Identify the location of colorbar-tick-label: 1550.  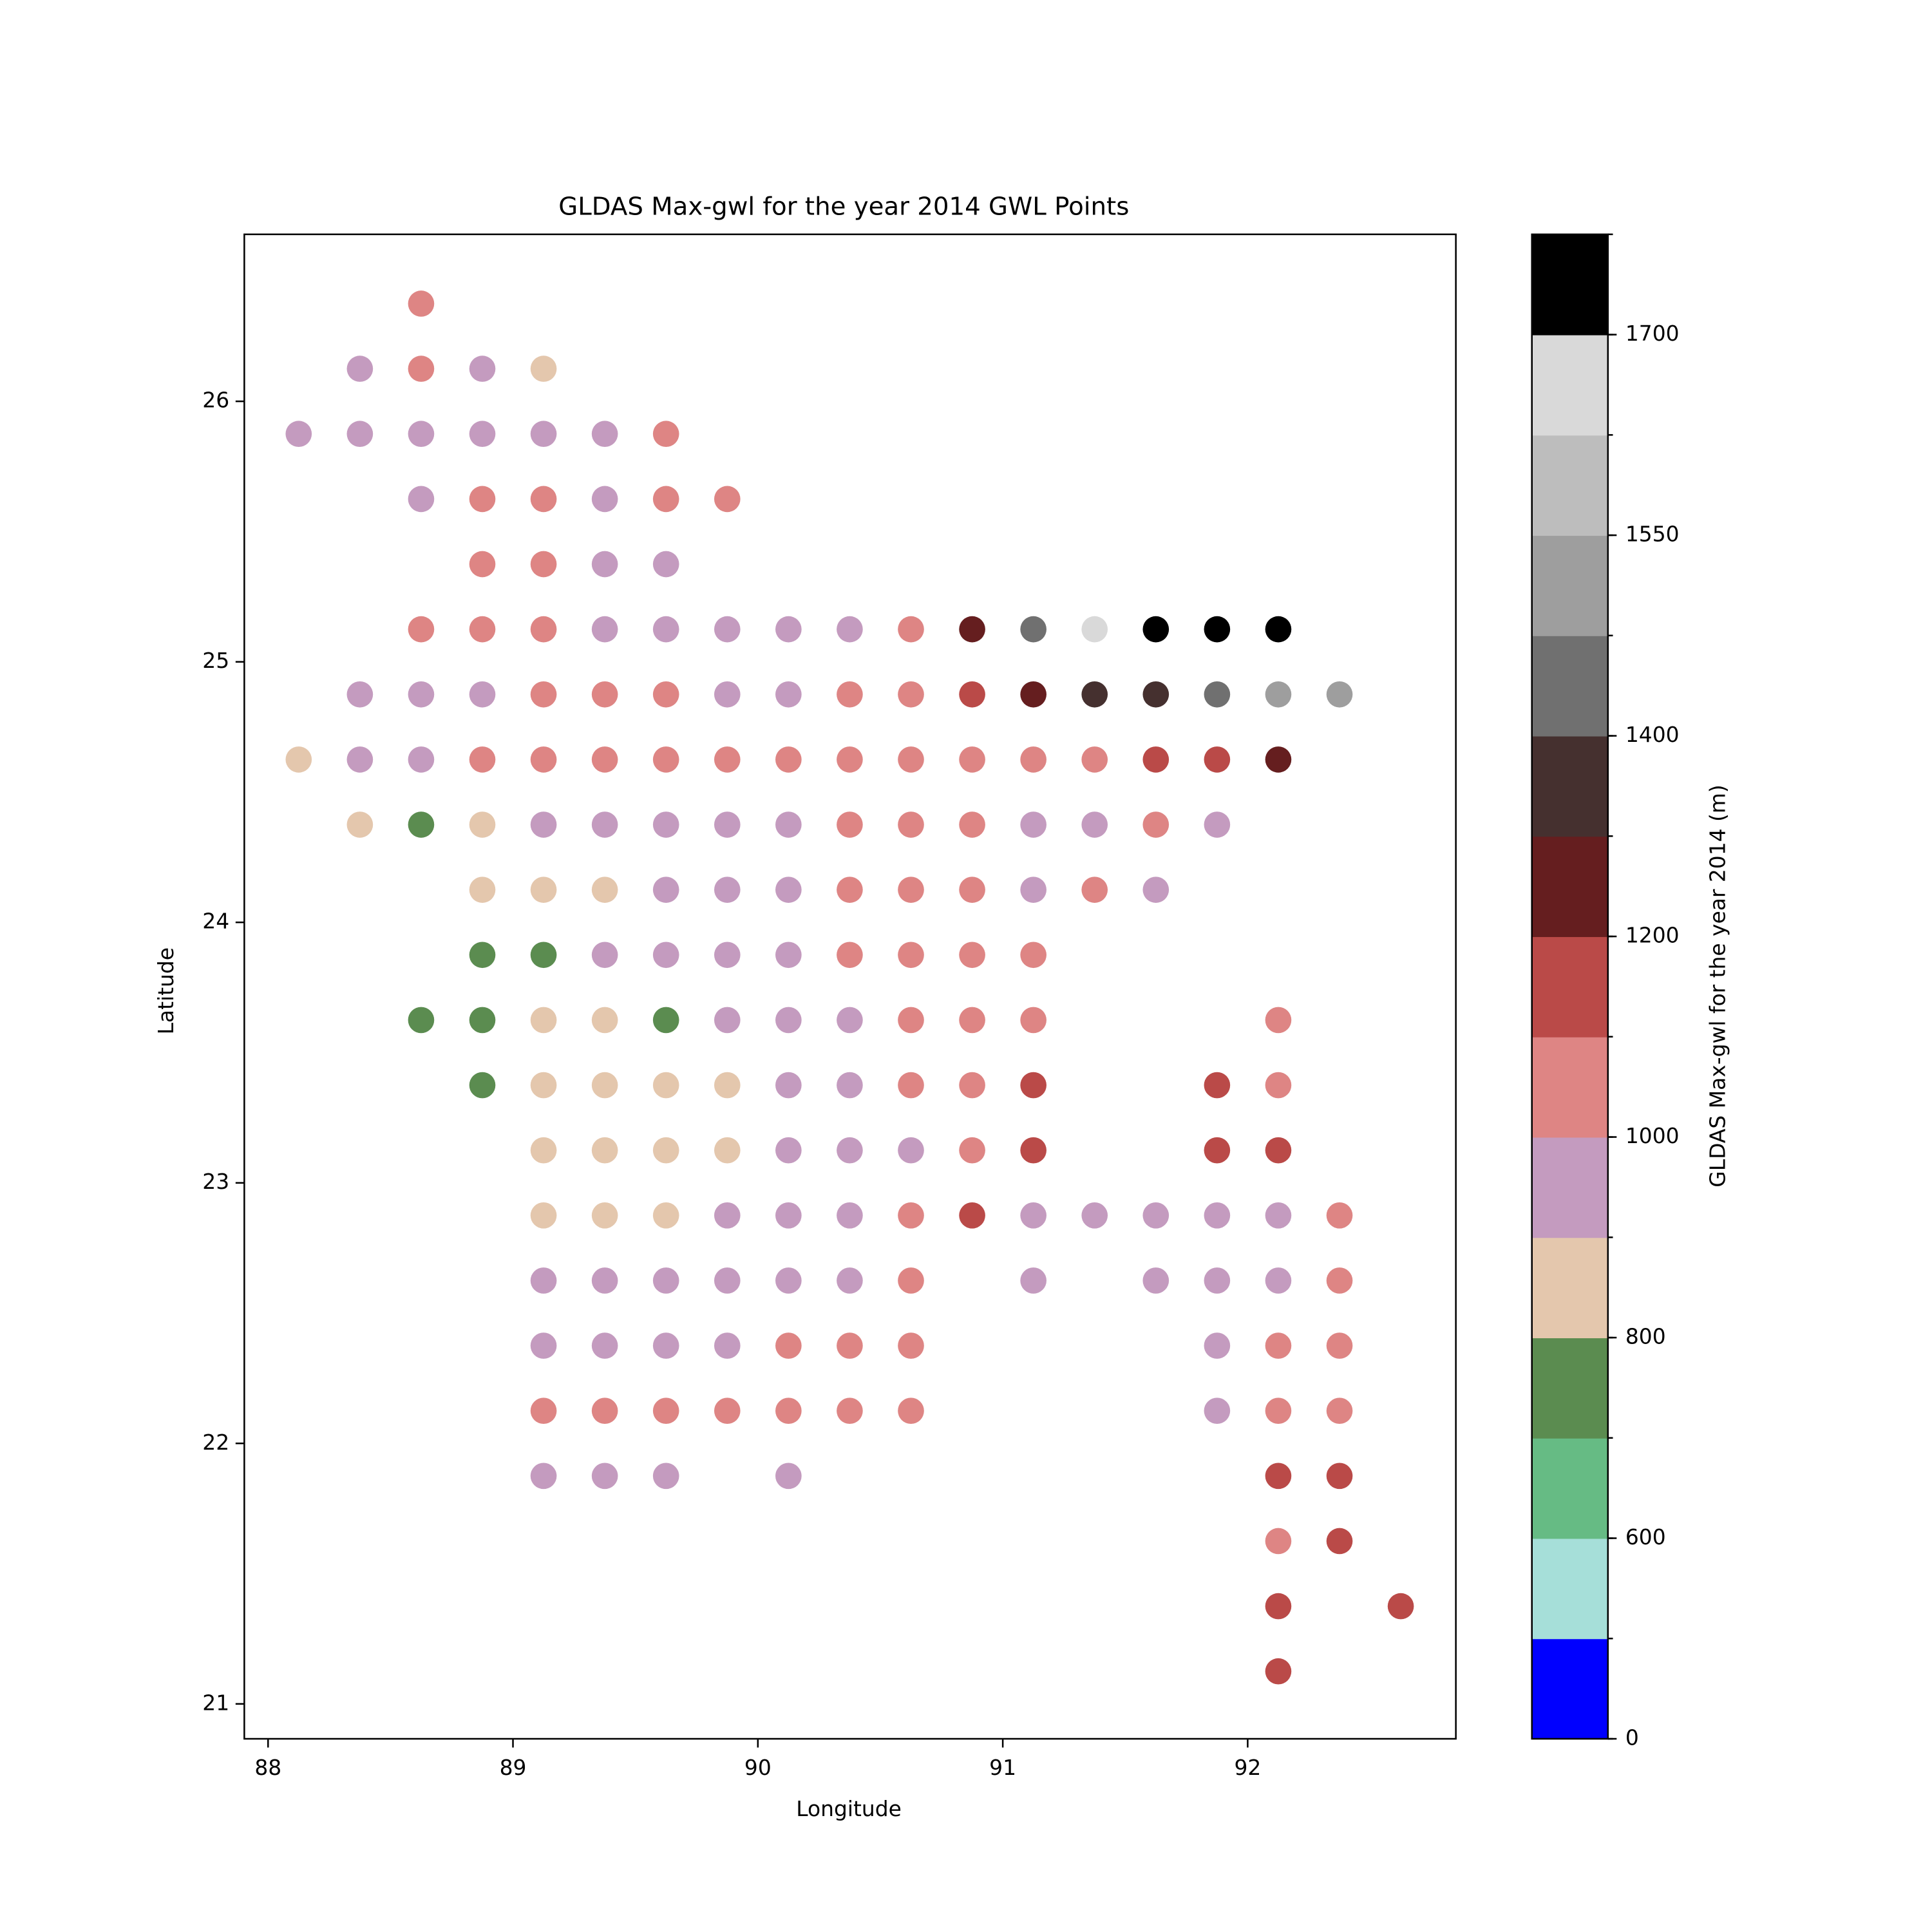
(1653, 534).